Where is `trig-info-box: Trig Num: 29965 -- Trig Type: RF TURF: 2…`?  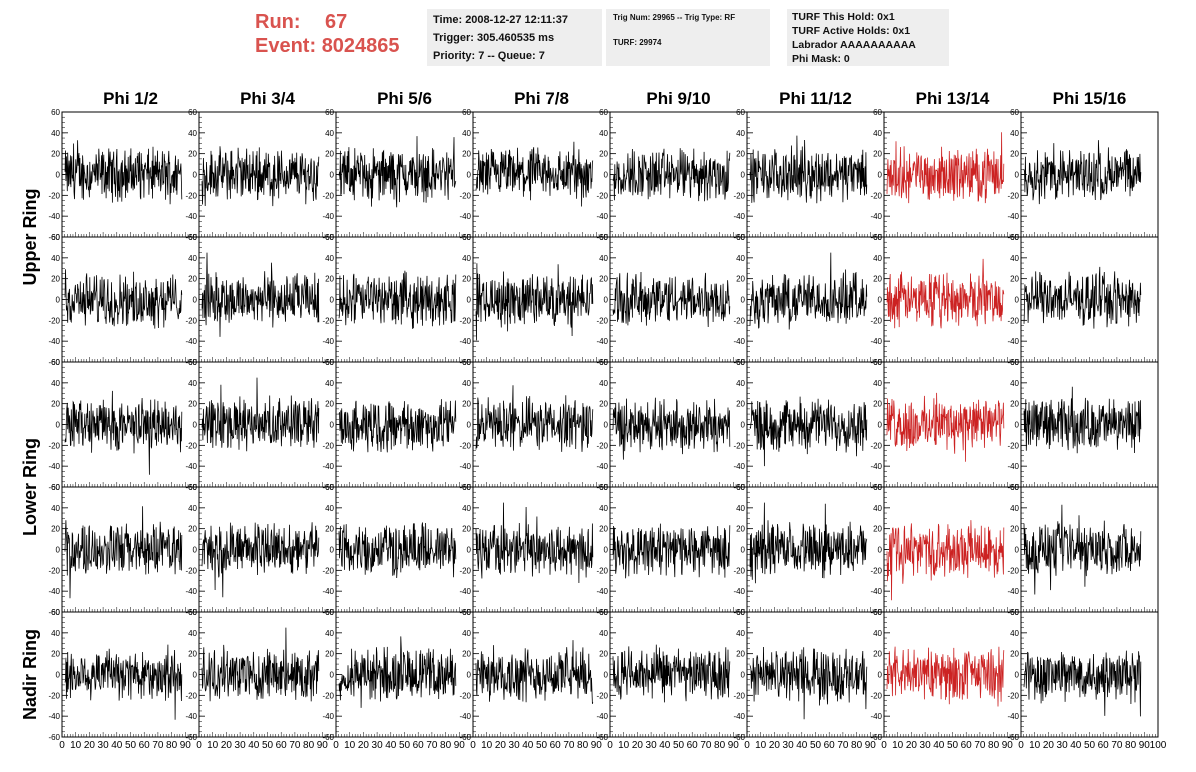
trig-info-box: Trig Num: 29965 -- Trig Type: RF TURF: 2… is located at coordinates (688, 37).